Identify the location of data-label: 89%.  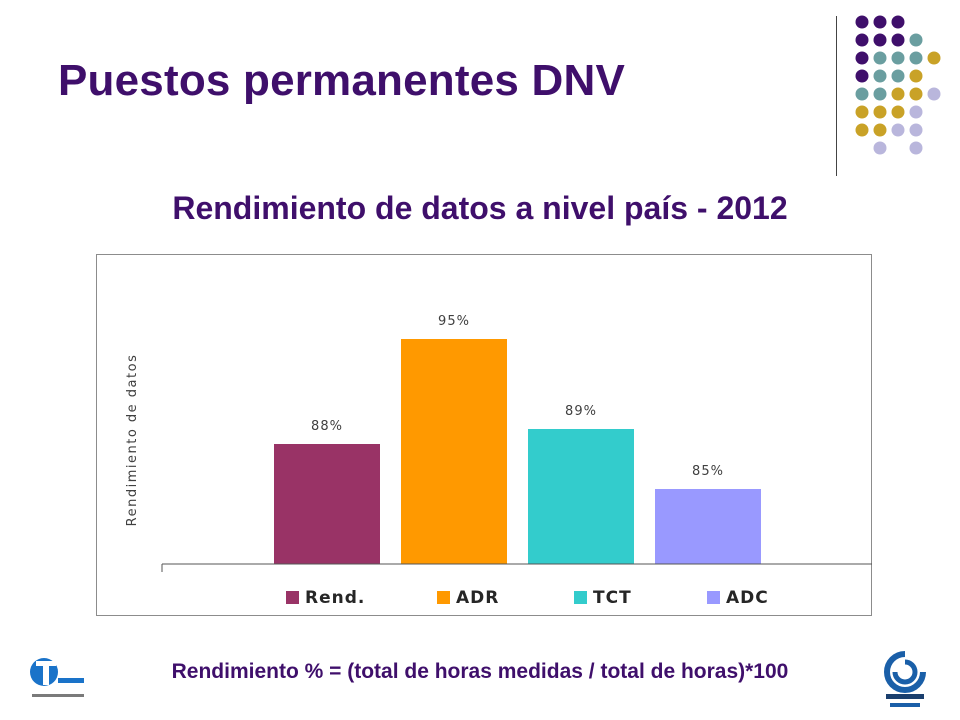
(581, 411).